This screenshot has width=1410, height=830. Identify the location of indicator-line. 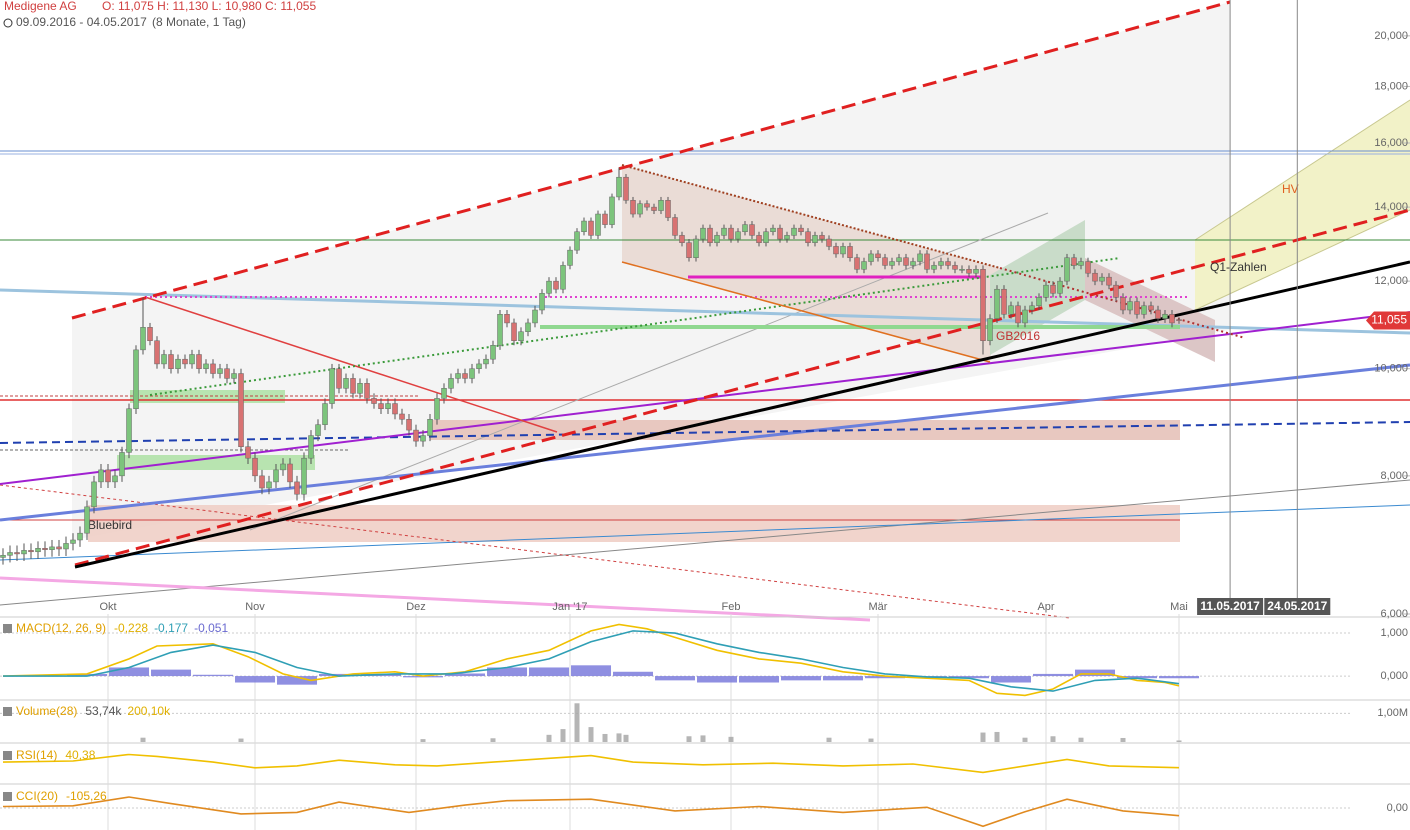
(591, 660).